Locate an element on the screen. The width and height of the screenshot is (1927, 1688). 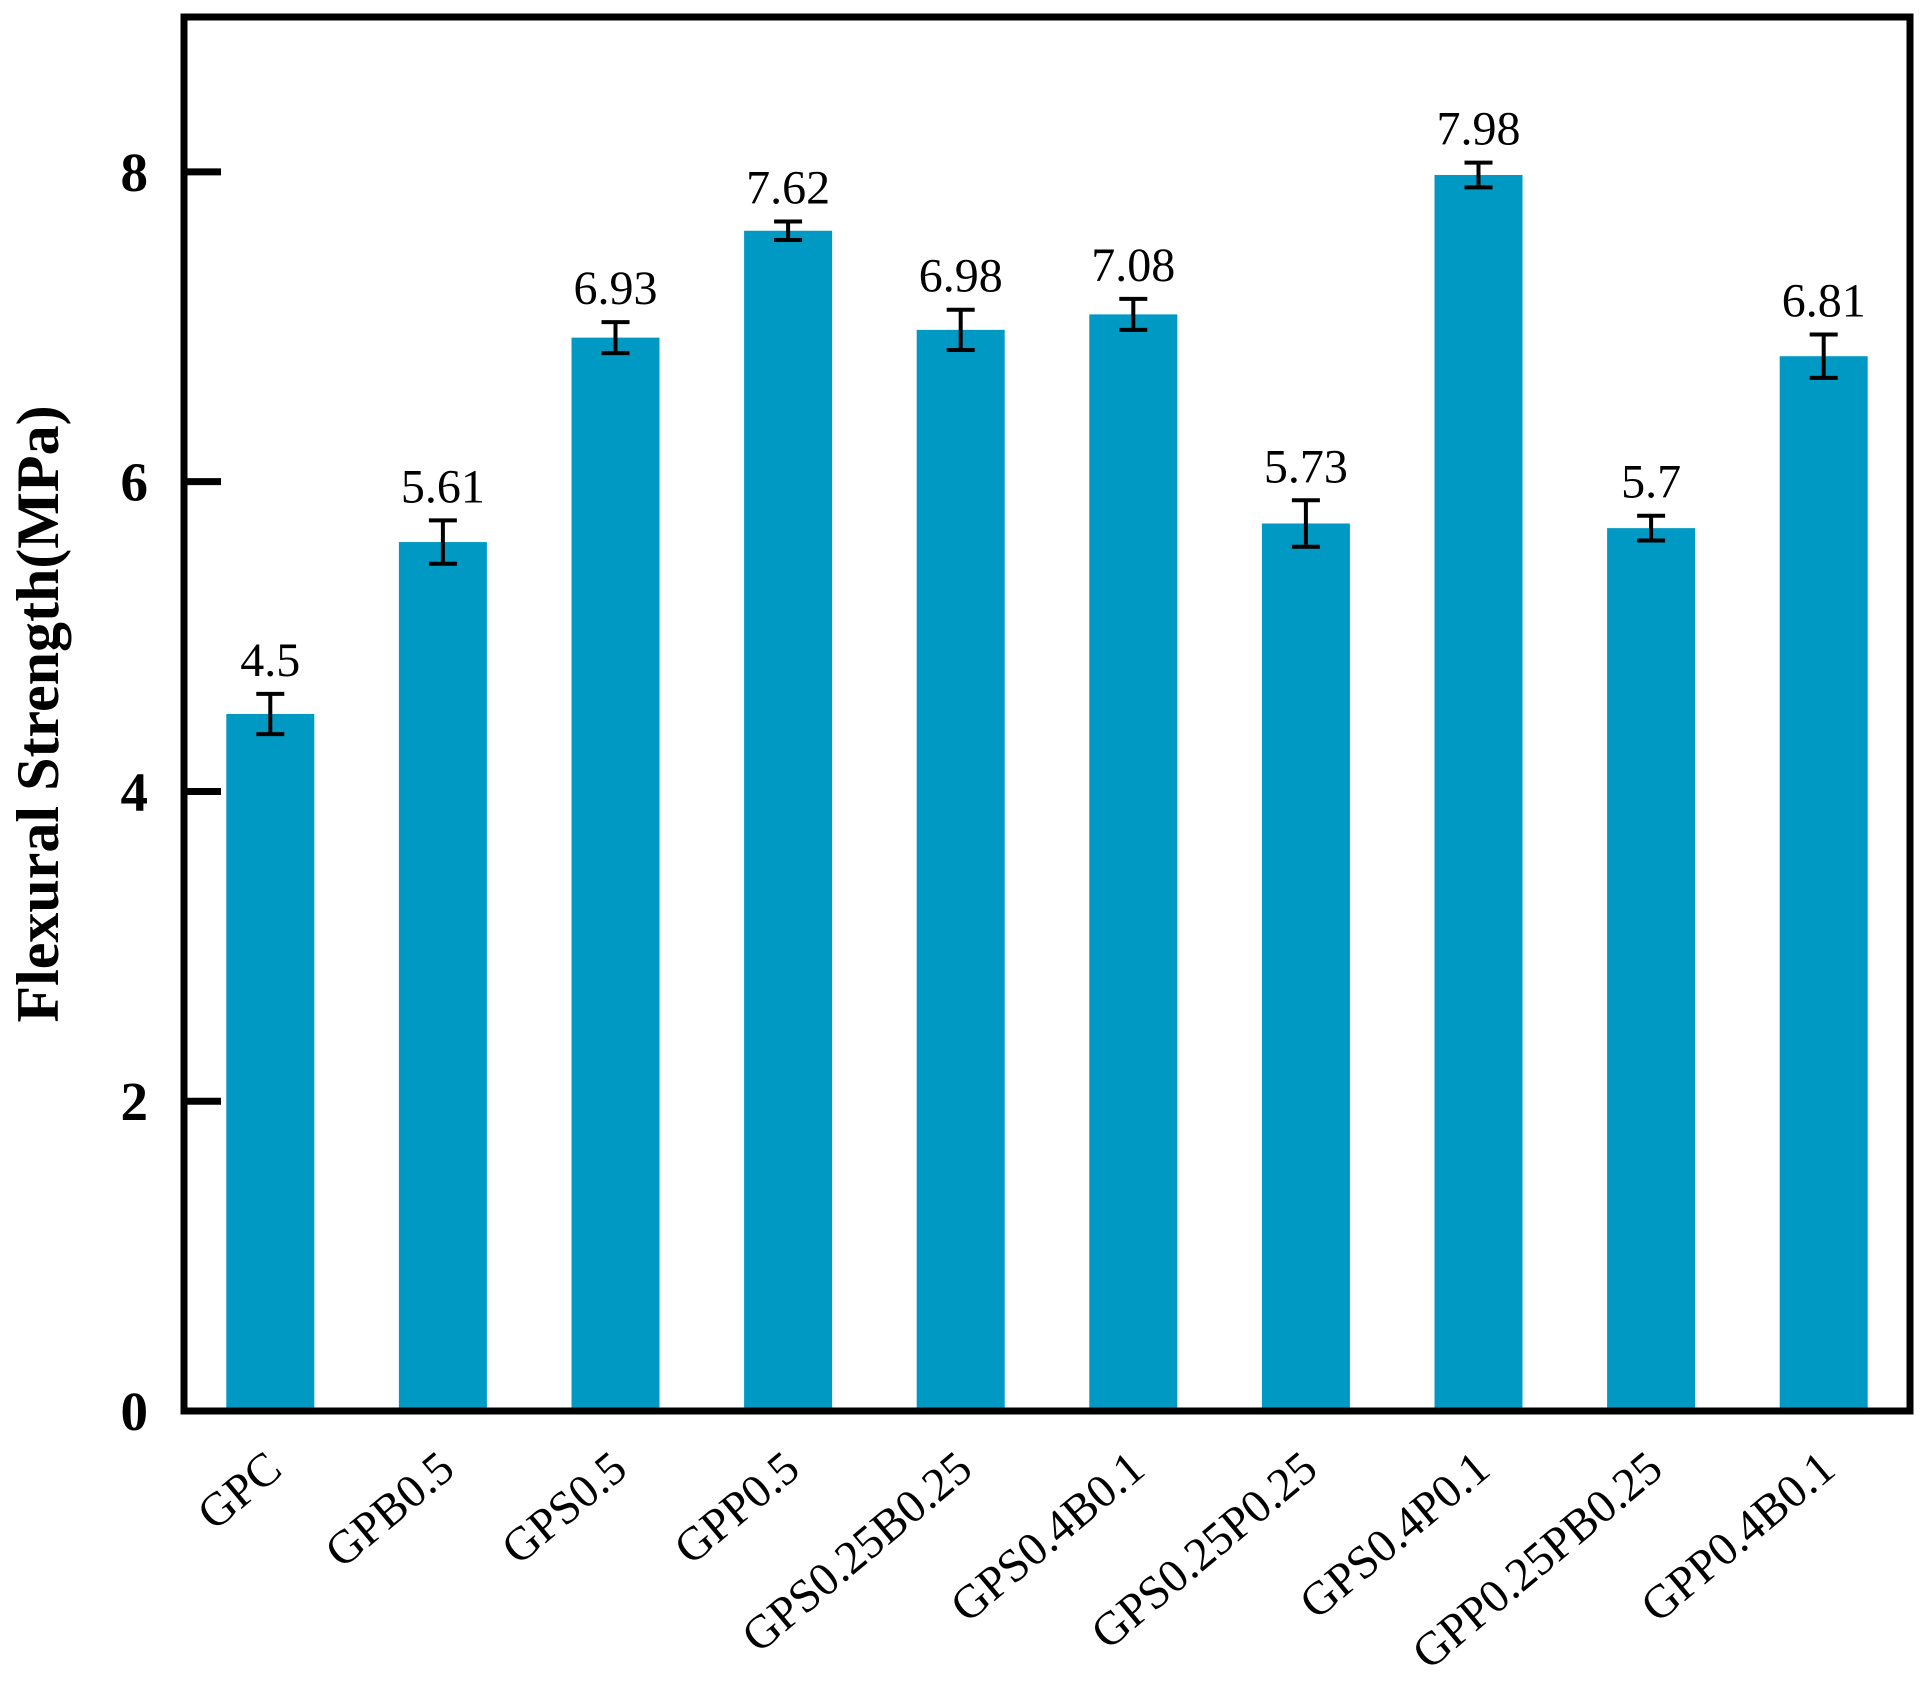
bar-value-label: 6.81 is located at coordinates (1824, 301).